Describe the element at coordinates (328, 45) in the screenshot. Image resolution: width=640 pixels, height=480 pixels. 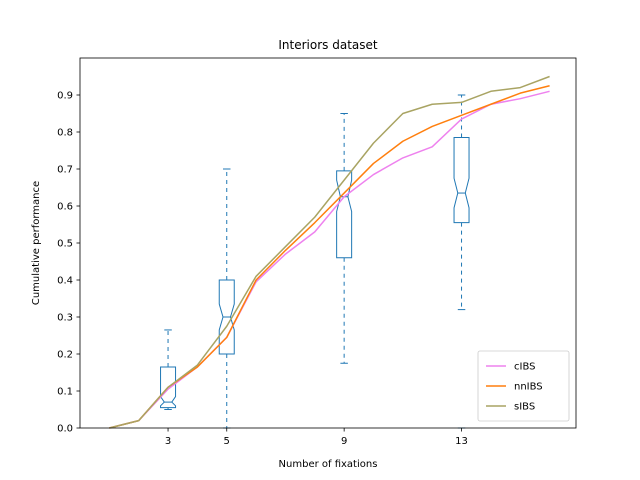
I see `chart-title: Interiors dataset` at that location.